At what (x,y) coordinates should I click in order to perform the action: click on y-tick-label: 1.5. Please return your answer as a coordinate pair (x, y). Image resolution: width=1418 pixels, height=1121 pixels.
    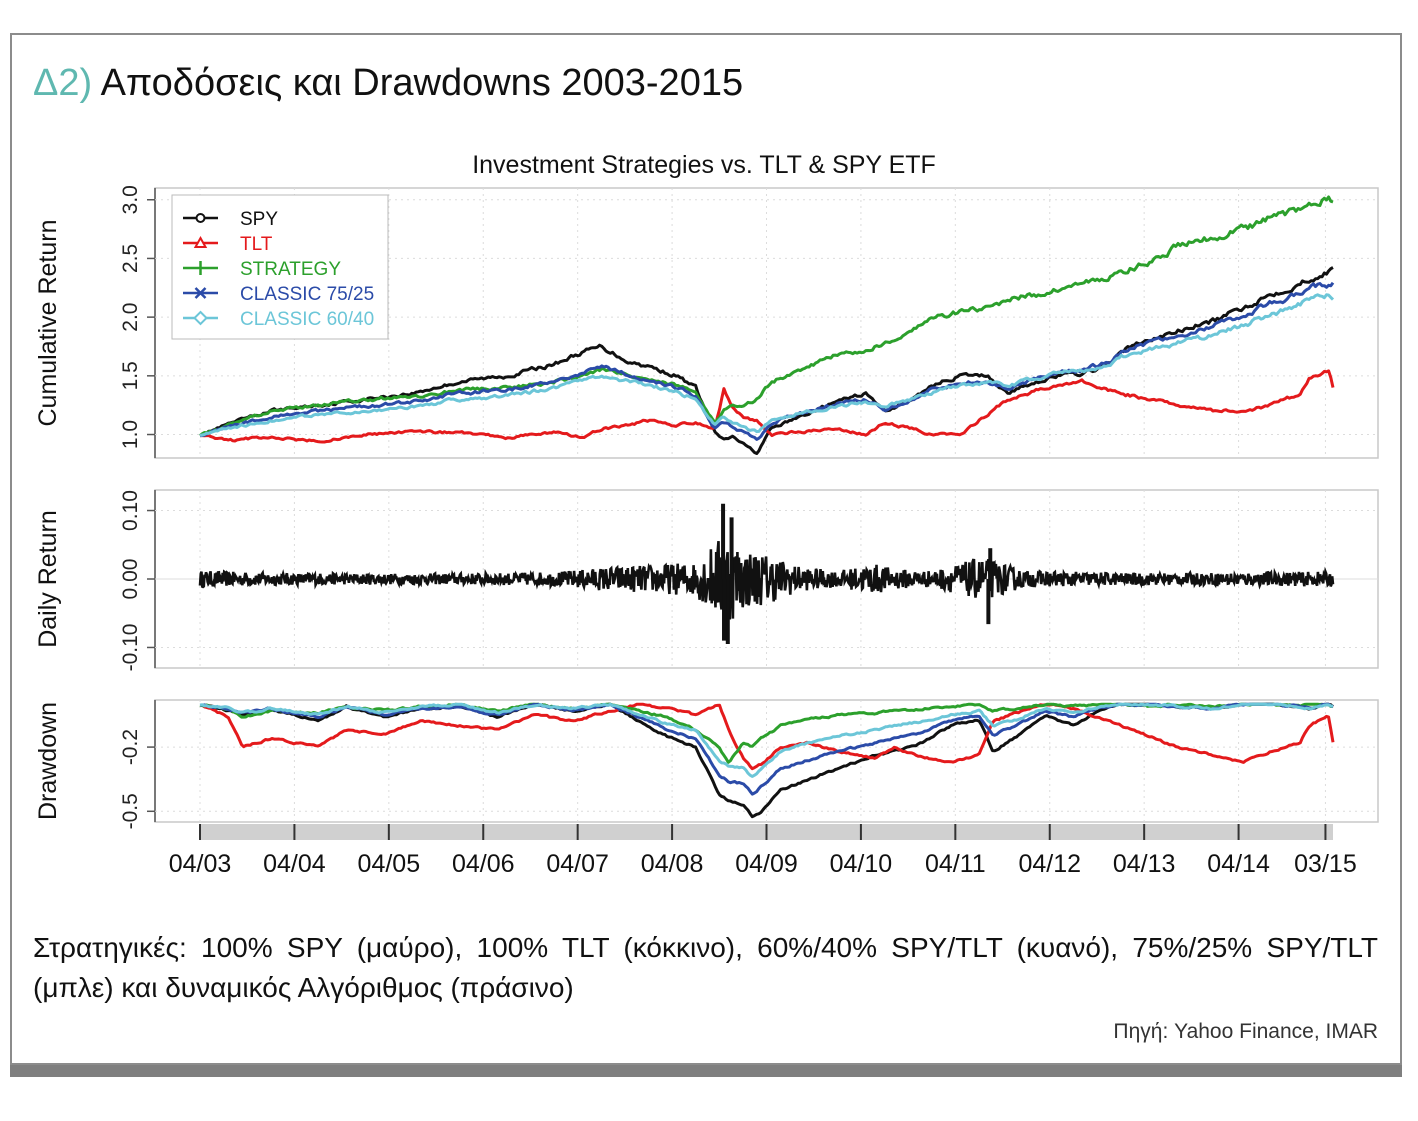
    Looking at the image, I should click on (130, 375).